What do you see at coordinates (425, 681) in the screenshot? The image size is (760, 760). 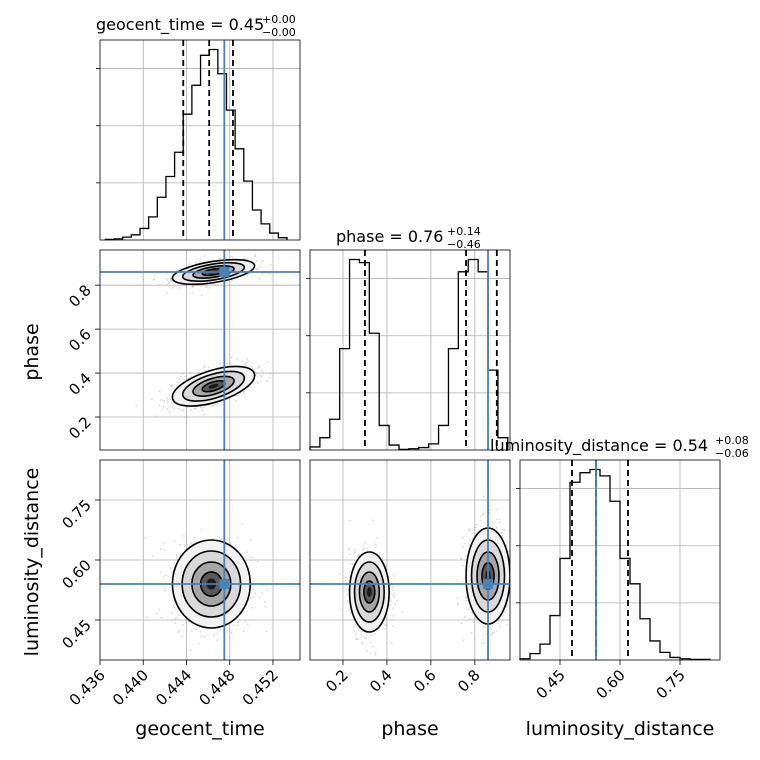 I see `xtick-label-phase: 0.6` at bounding box center [425, 681].